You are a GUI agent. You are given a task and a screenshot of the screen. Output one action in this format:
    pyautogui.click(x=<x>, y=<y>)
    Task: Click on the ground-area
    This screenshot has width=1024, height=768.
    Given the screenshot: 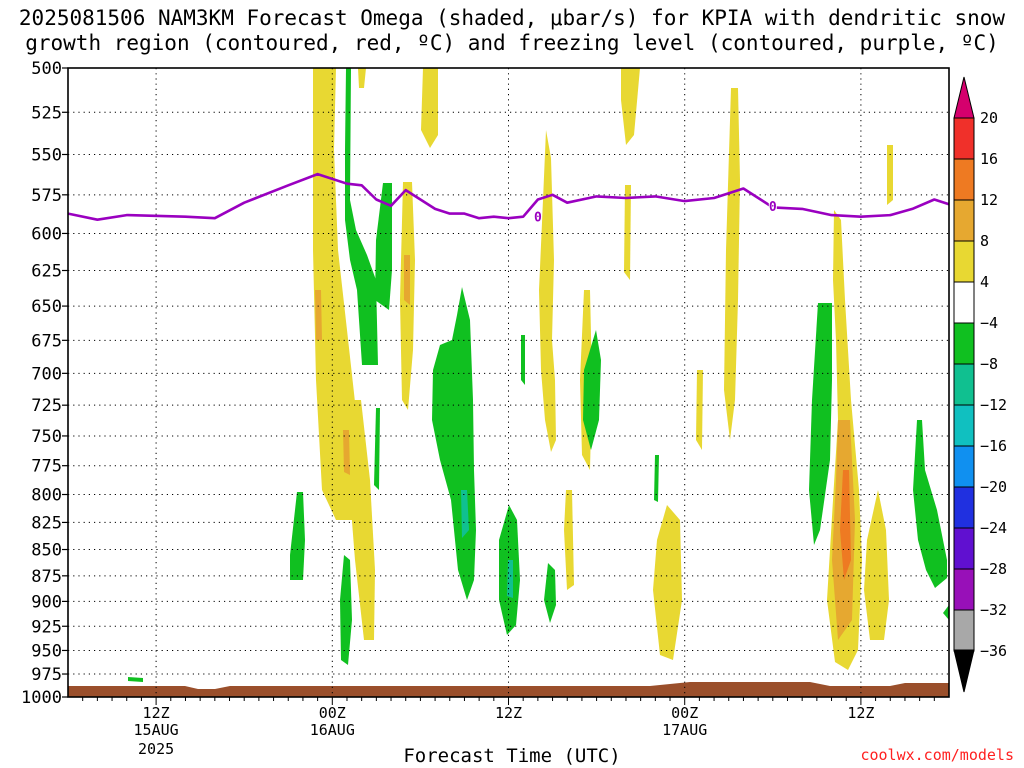 What is the action you would take?
    pyautogui.click(x=508, y=689)
    